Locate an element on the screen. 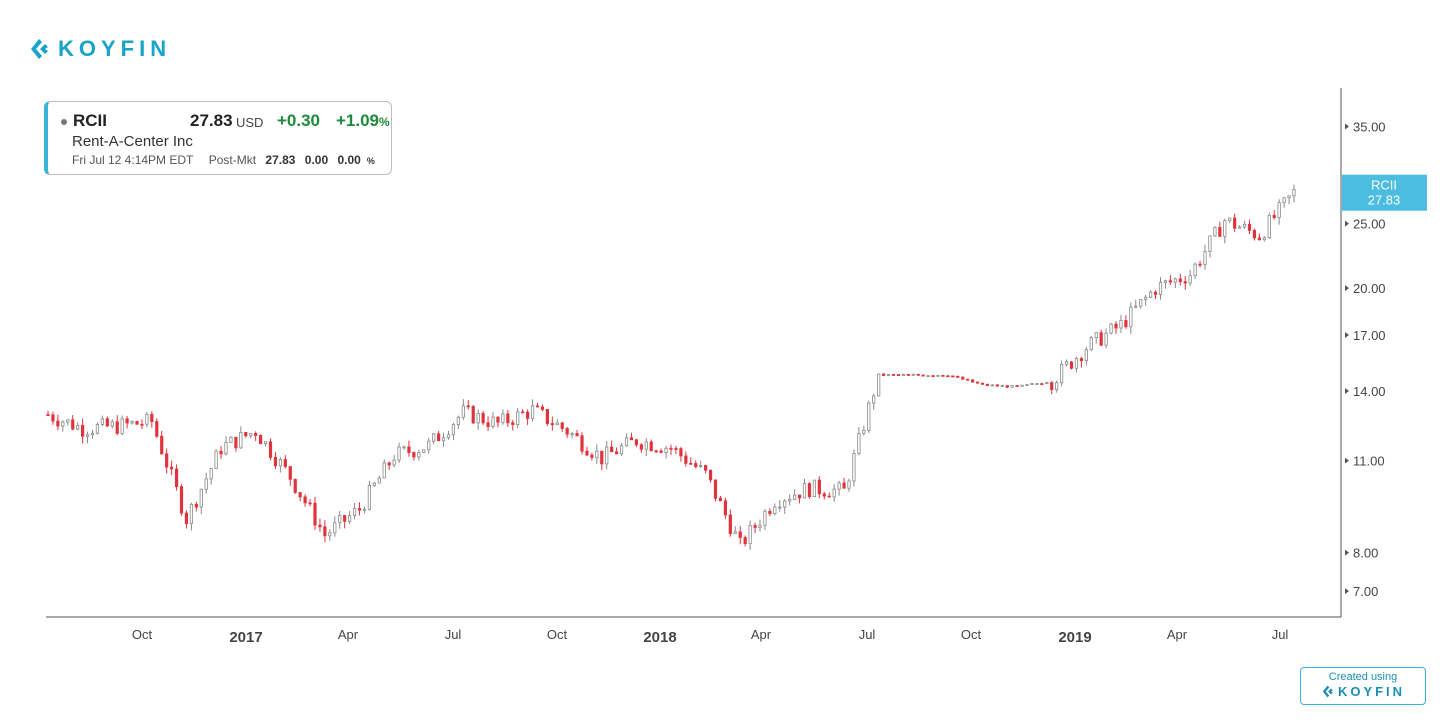 This screenshot has height=728, width=1456. y-tick-label: 7.00 is located at coordinates (1365, 591).